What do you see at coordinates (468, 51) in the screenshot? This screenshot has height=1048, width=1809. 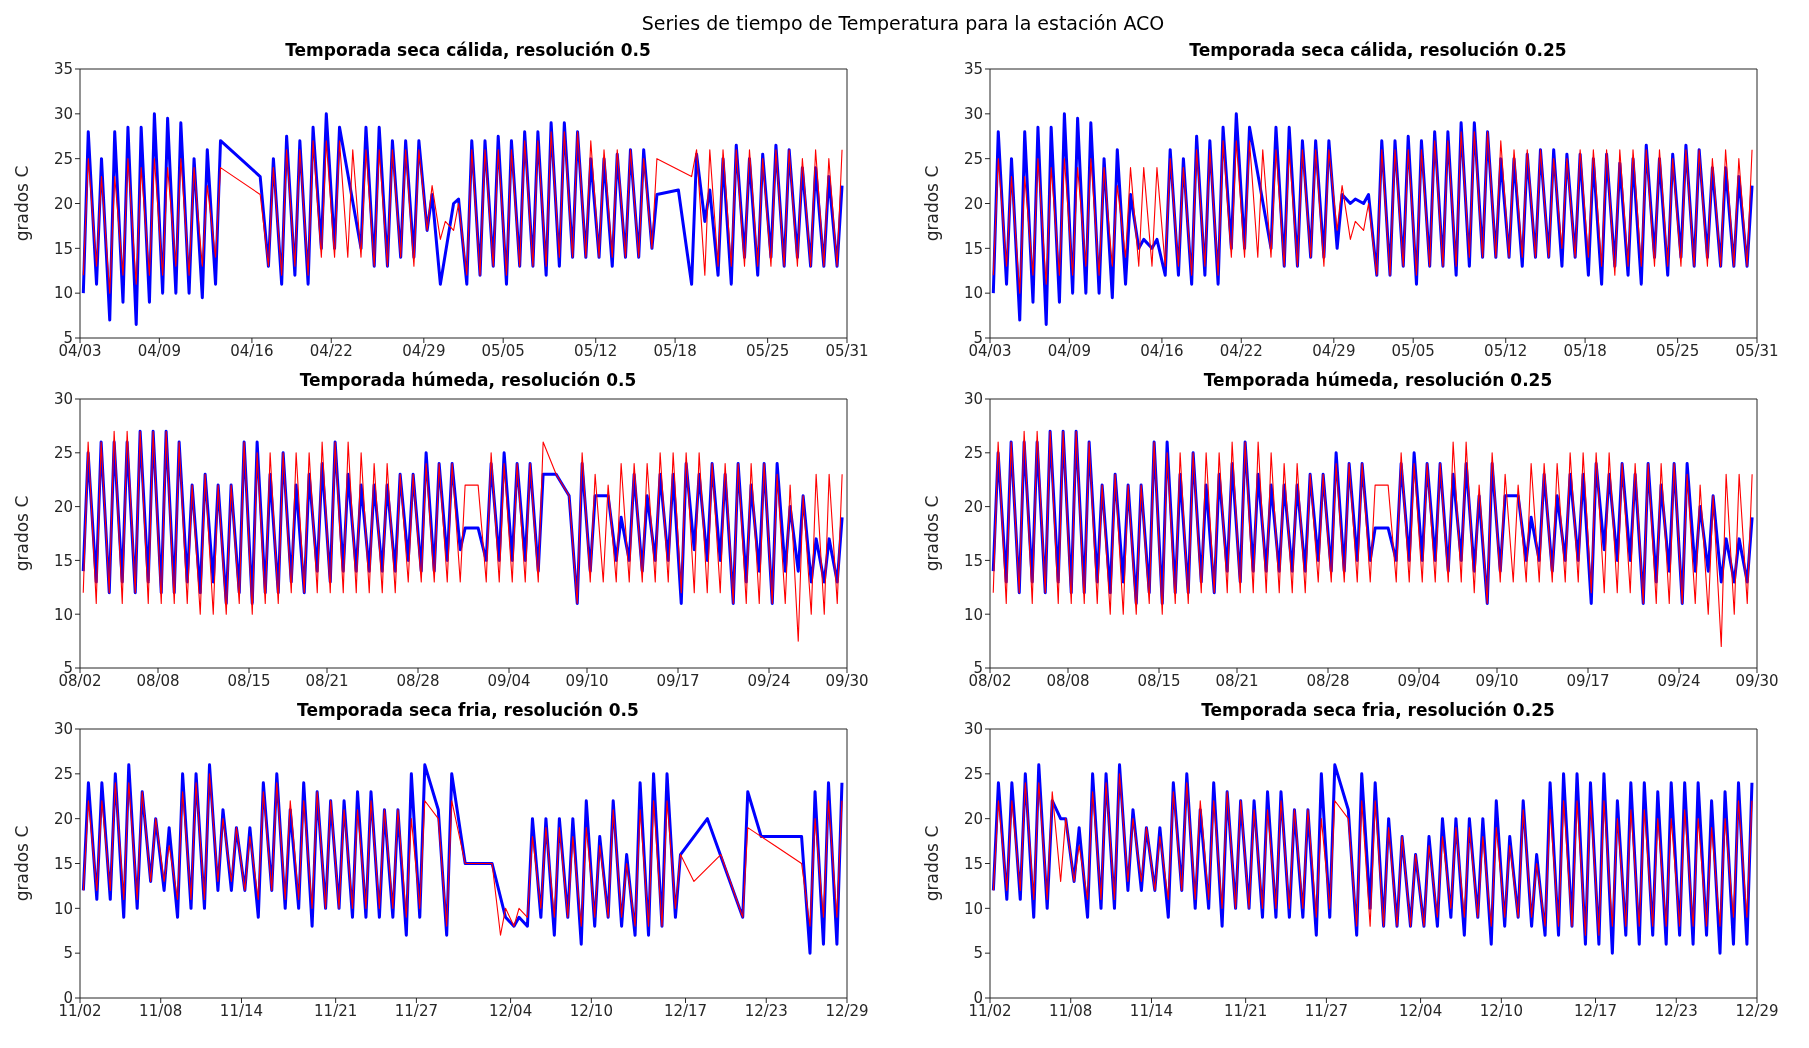 I see `chart-title: Temporada seca cálida, resolución 0.5` at bounding box center [468, 51].